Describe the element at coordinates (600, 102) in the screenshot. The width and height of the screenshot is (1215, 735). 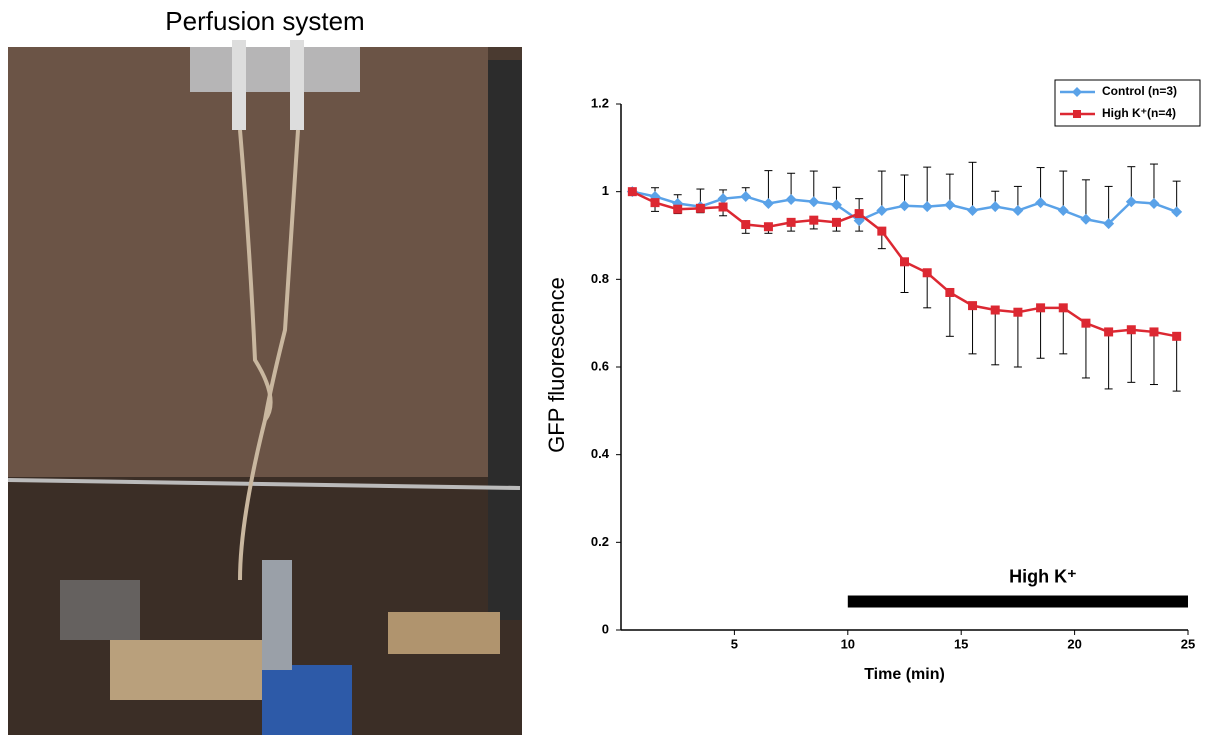
I see `y-tick-label: 1.2` at that location.